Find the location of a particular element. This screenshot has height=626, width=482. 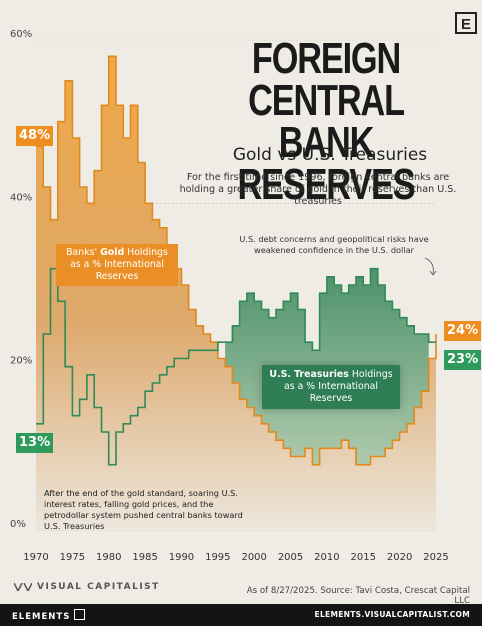

title-line-2: BANK RESERVES is located at coordinates (326, 163).